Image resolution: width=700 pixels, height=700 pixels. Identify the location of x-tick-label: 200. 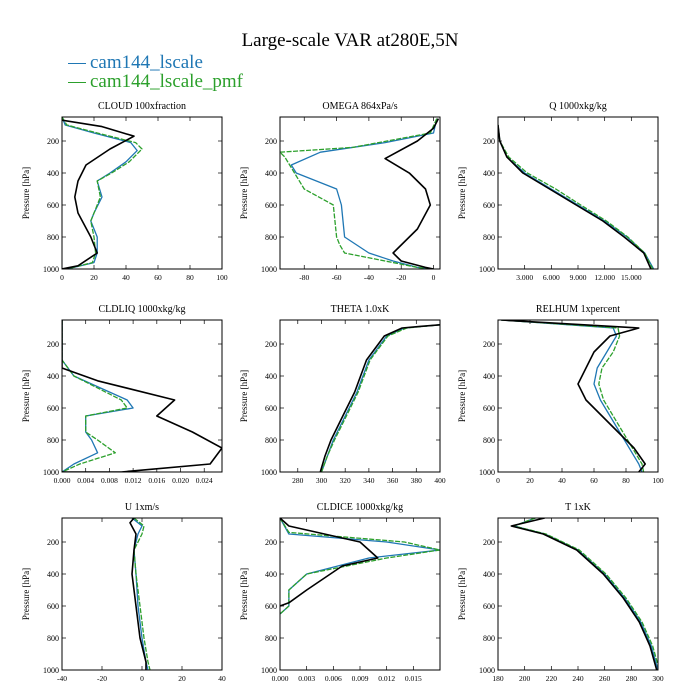
(525, 678).